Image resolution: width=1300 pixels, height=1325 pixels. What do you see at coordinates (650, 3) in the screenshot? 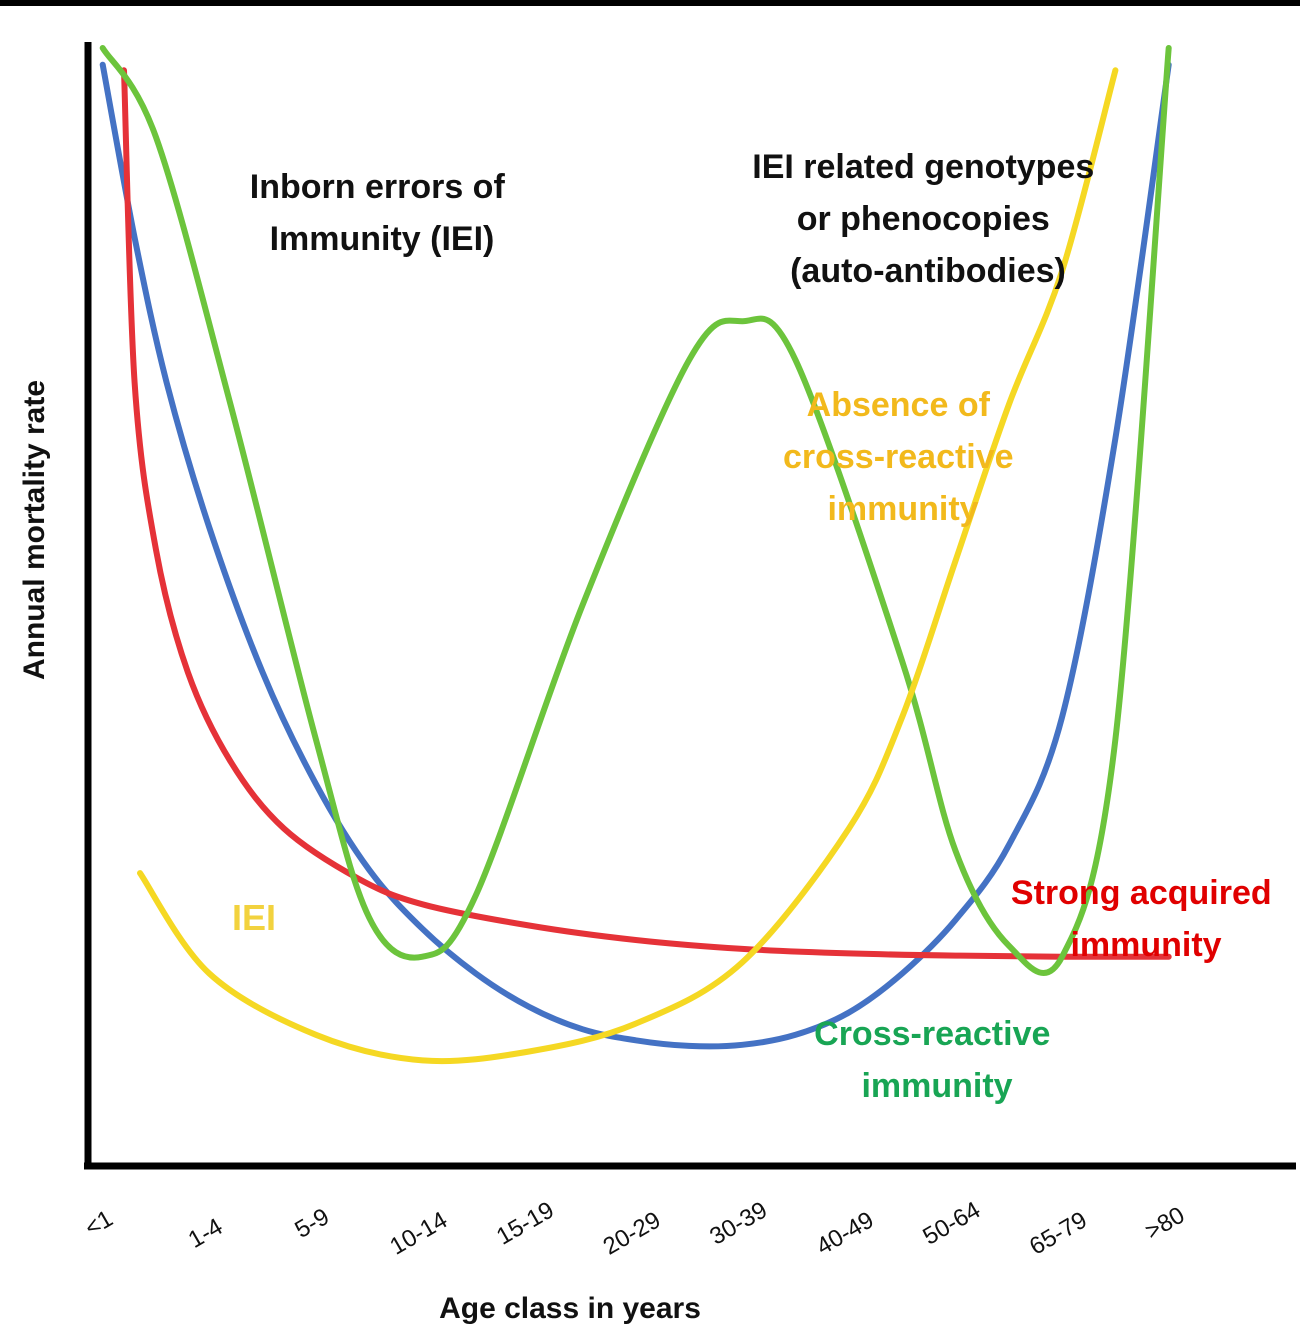
I see `top-border` at bounding box center [650, 3].